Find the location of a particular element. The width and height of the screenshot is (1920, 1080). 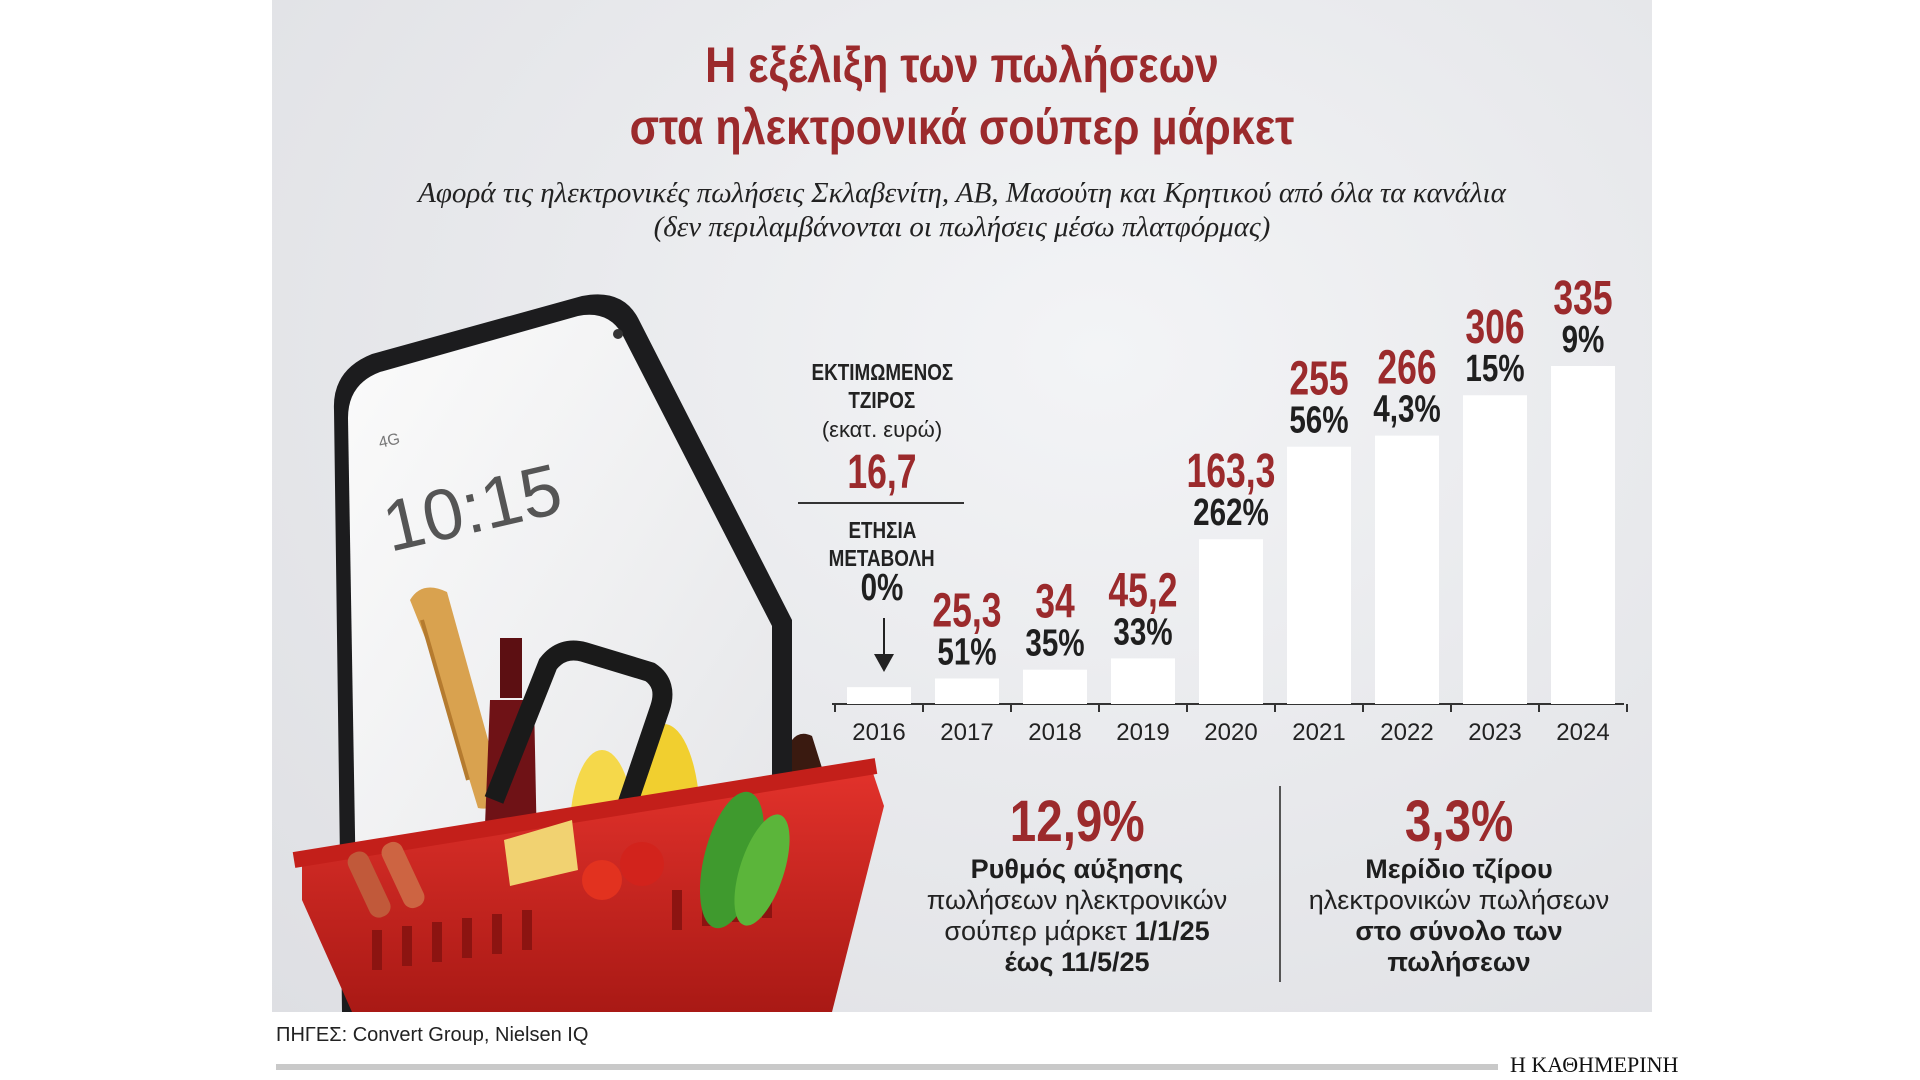

stat-share-line2: ηλεκτρονικών πωλήσεων is located at coordinates (1459, 900).